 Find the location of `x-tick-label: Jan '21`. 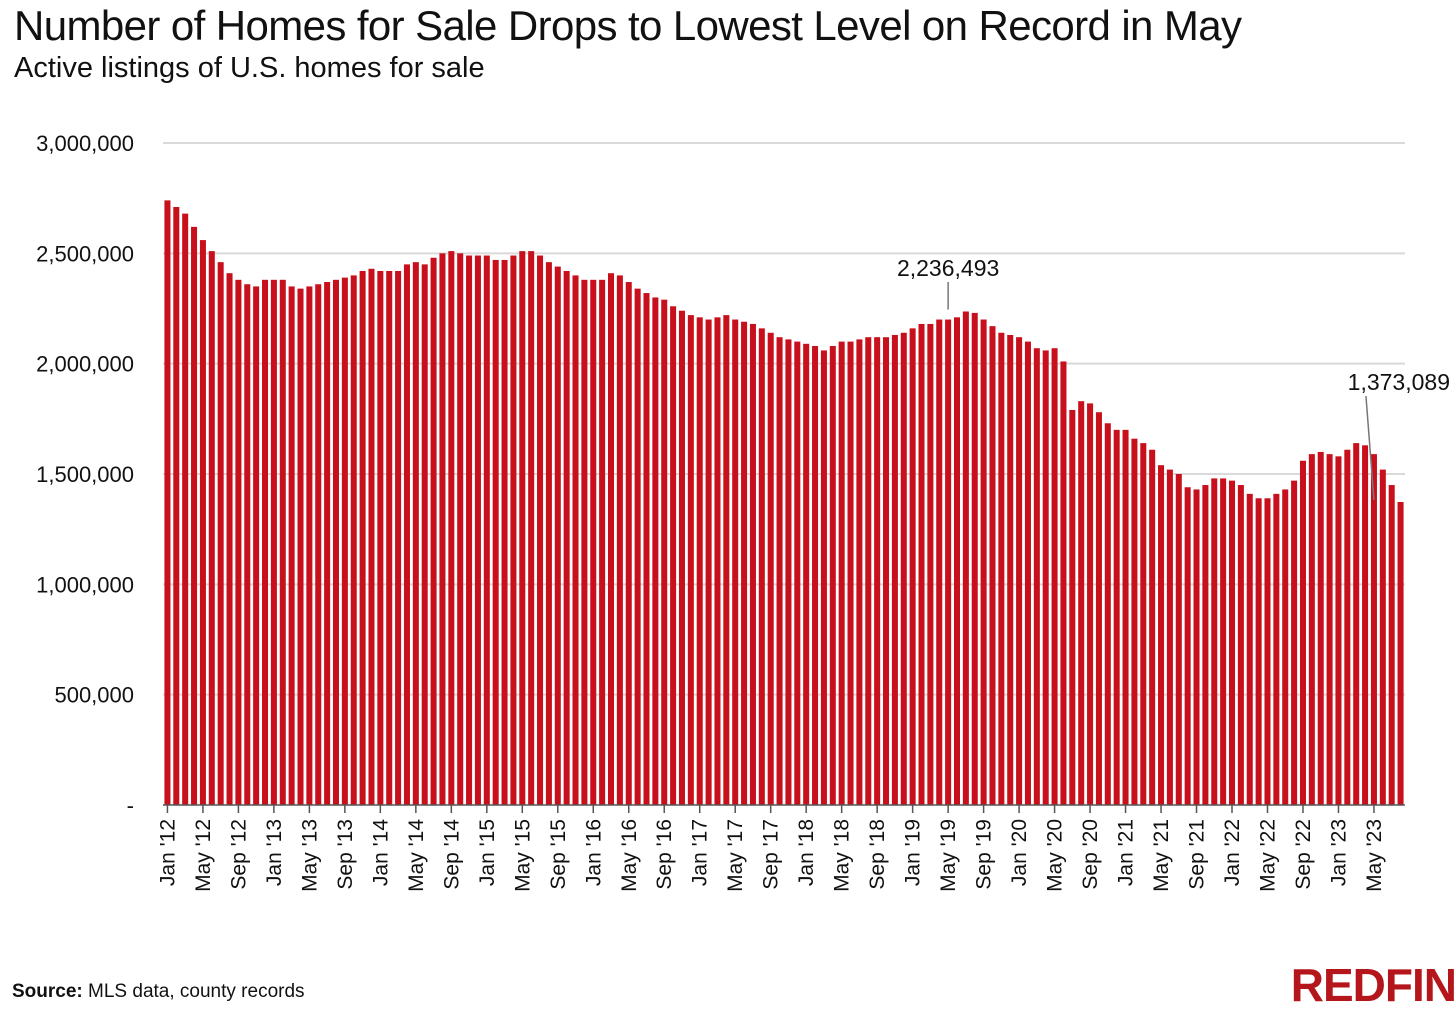

x-tick-label: Jan '21 is located at coordinates (1126, 852).